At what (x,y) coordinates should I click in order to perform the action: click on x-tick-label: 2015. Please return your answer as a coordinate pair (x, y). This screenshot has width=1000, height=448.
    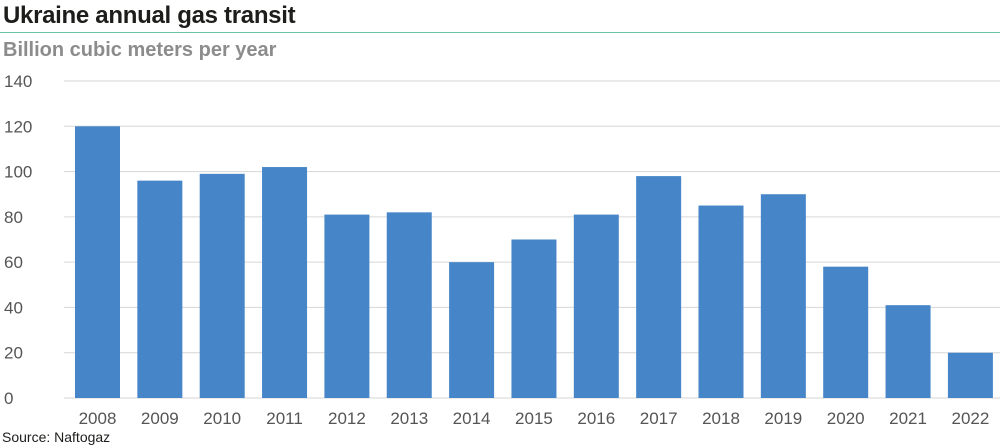
    Looking at the image, I should click on (534, 418).